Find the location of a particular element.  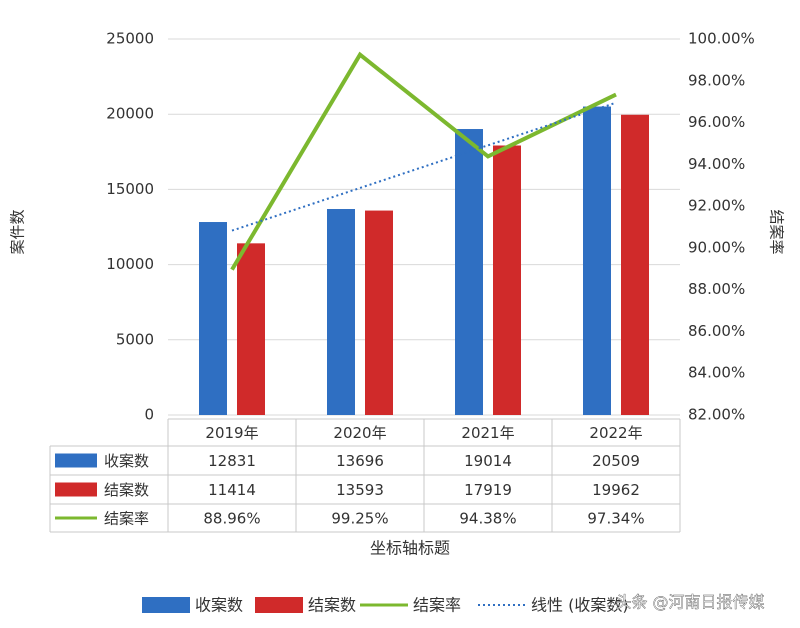

y2-tick-label: 100.00% is located at coordinates (721, 39).